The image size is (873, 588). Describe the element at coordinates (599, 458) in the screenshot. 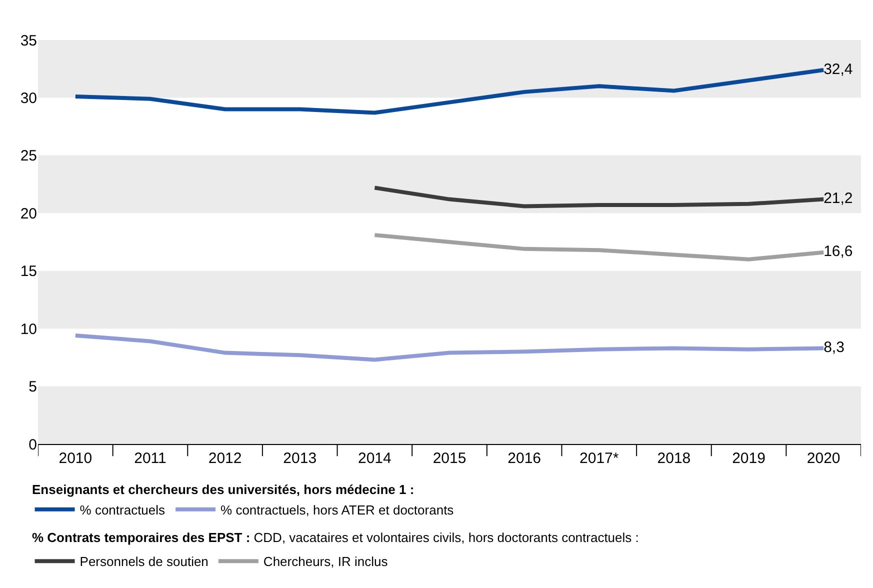

I see `x-tick-label: 2017*` at that location.